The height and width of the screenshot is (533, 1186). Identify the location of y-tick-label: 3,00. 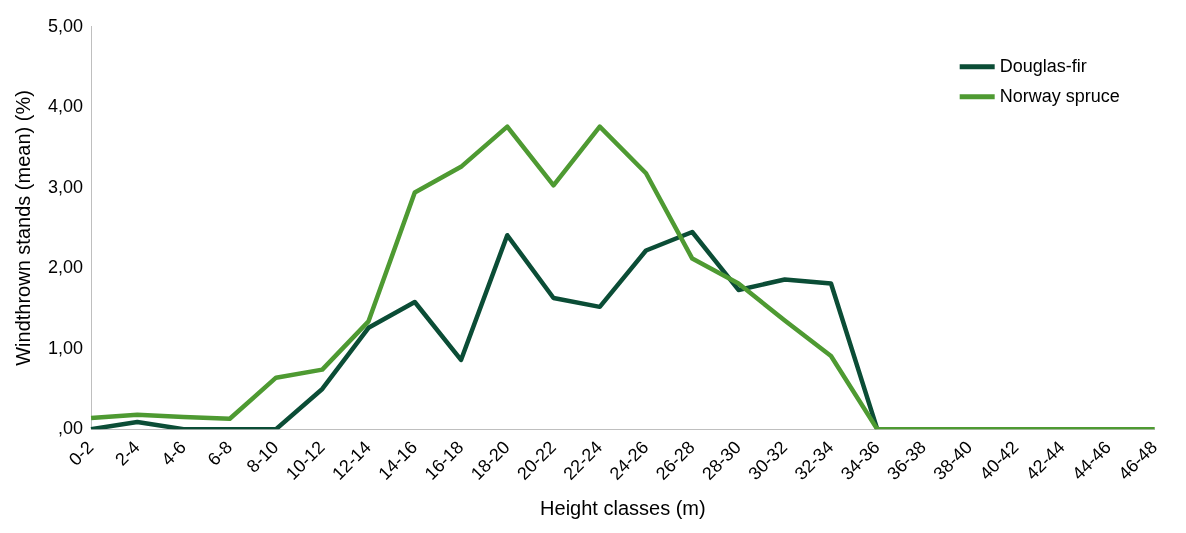
(65, 186).